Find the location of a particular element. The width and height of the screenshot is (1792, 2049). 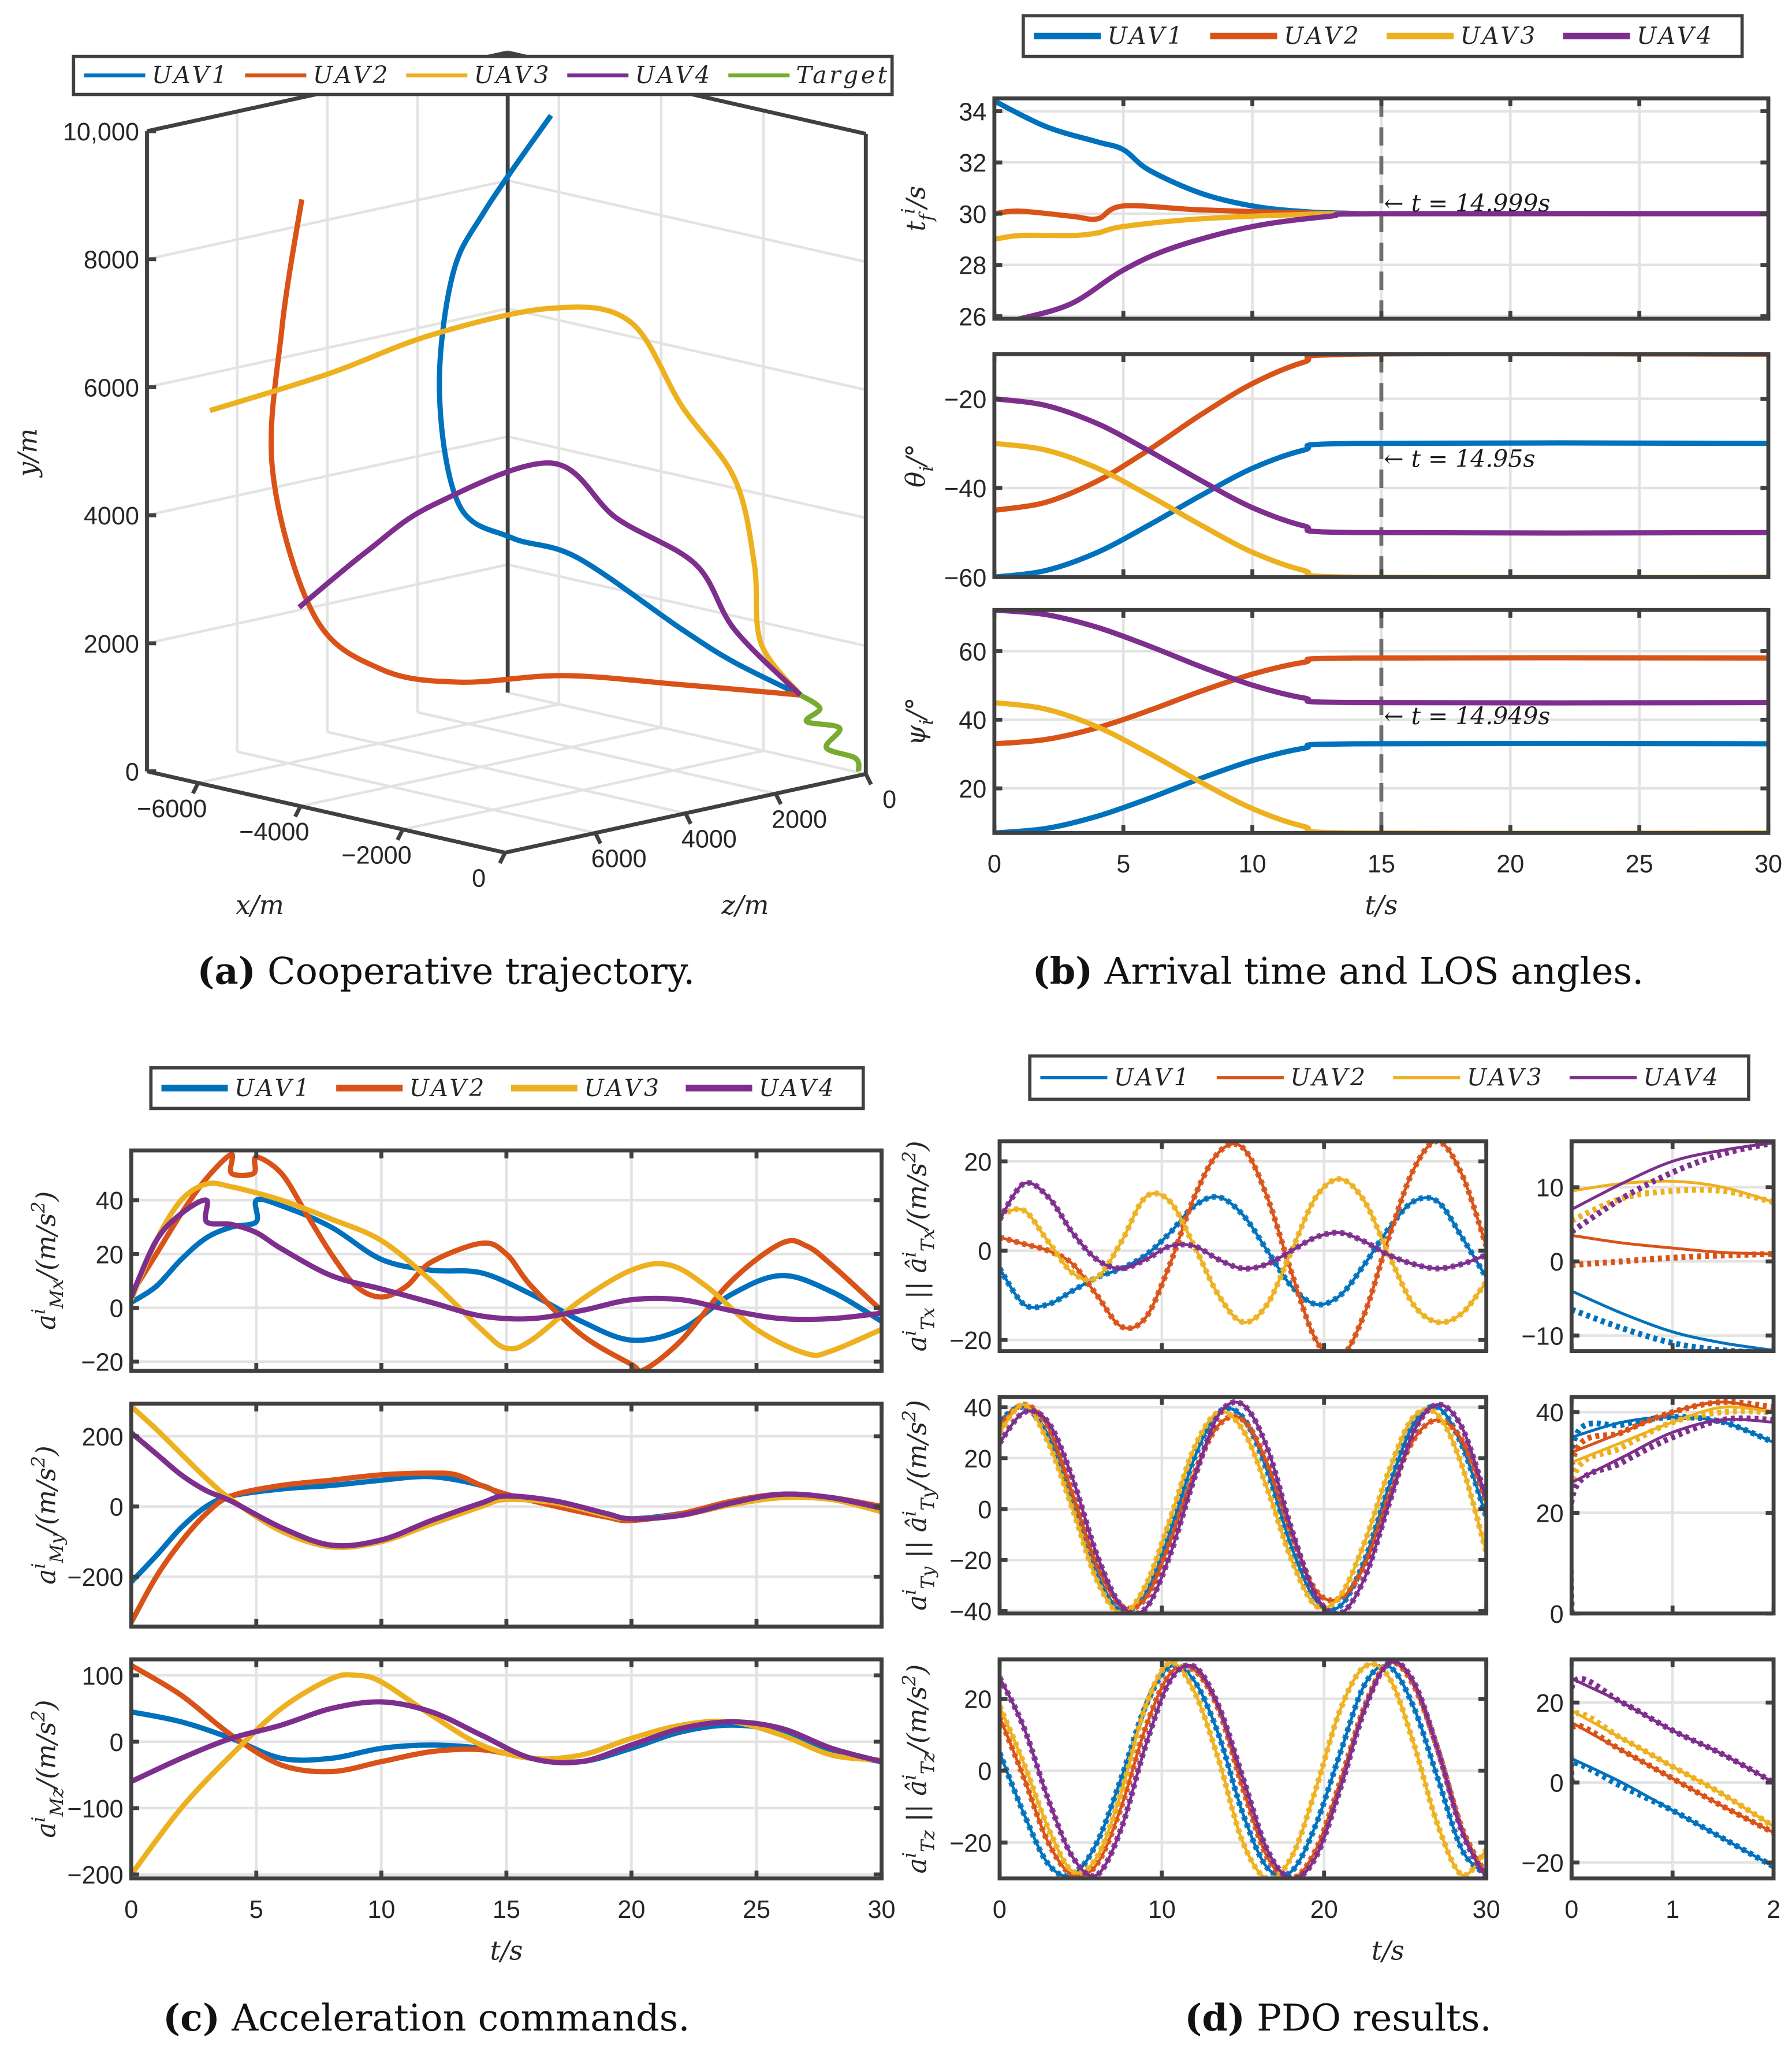

caption-a-label: (a) is located at coordinates (226, 971).